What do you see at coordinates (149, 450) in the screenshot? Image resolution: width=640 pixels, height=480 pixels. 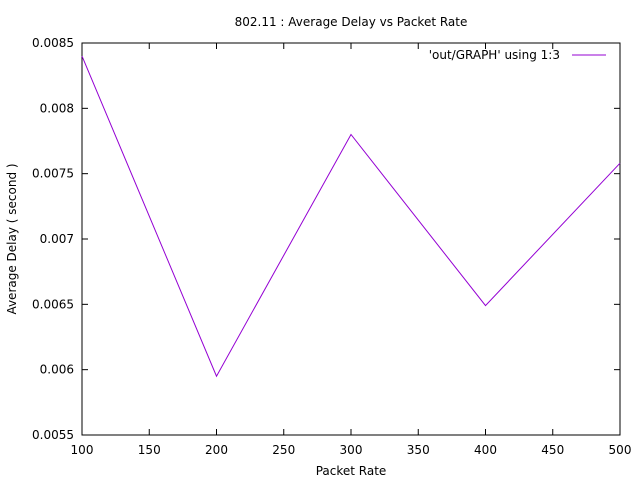 I see `x-tick-label: 150` at bounding box center [149, 450].